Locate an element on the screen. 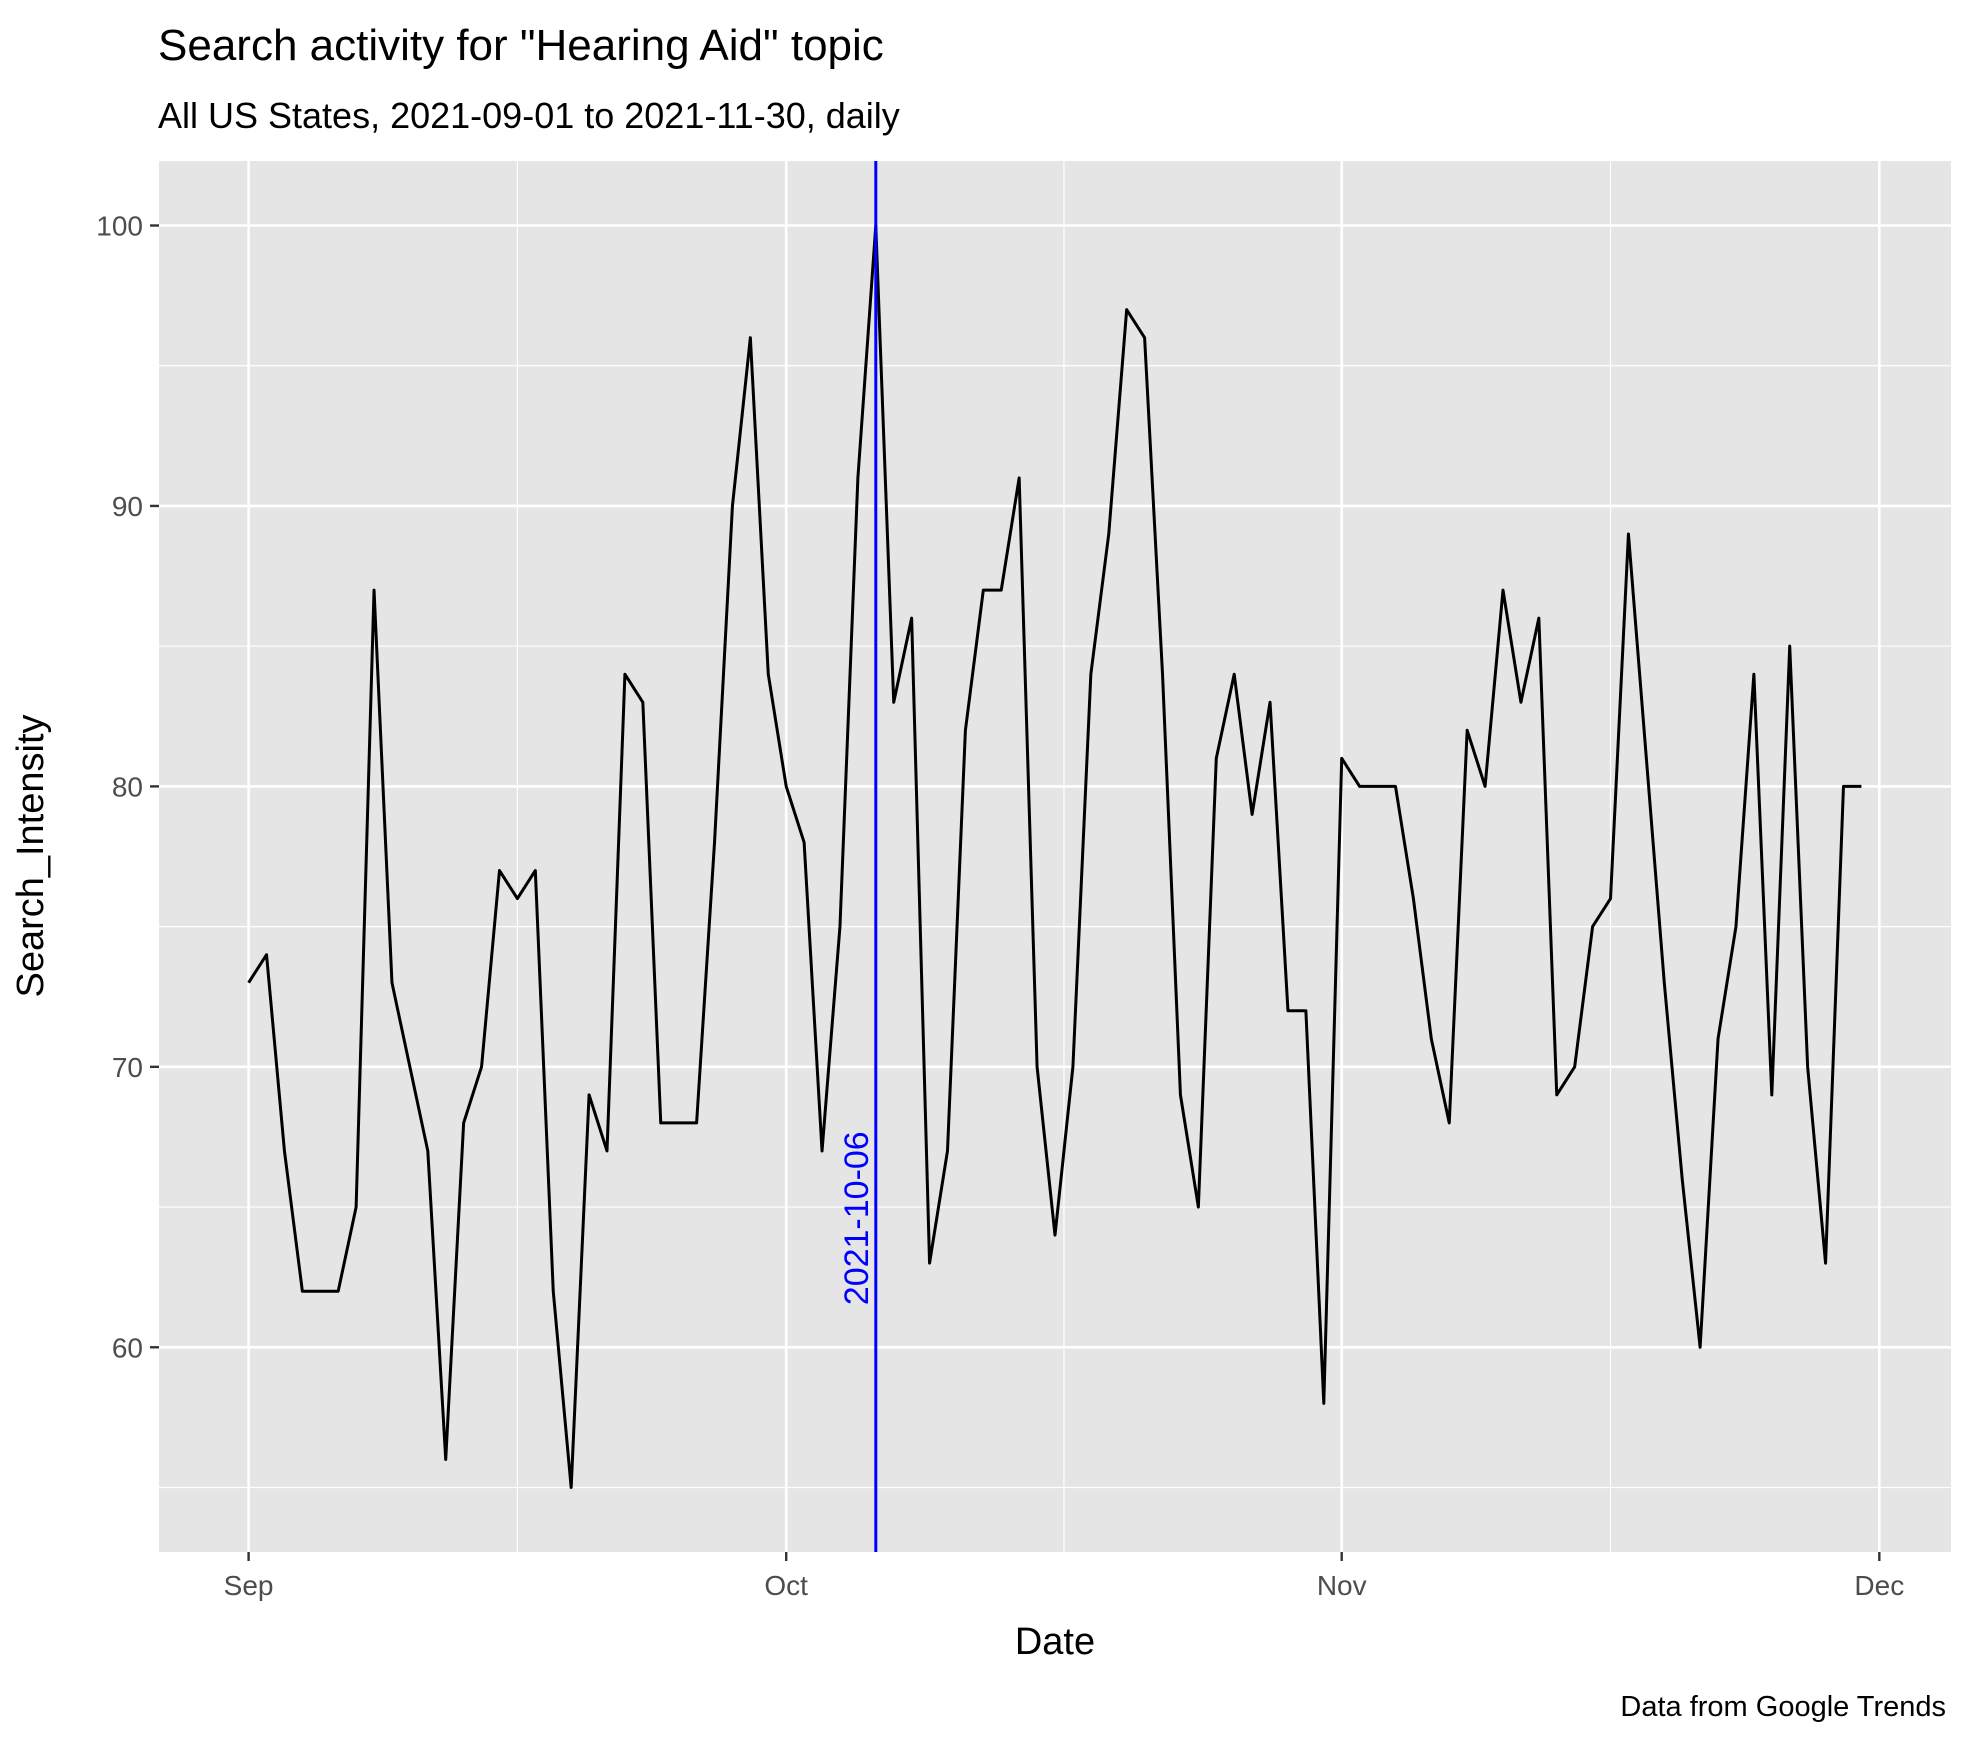 The width and height of the screenshot is (1966, 1741). y-tick-label: 100 is located at coordinates (119, 226).